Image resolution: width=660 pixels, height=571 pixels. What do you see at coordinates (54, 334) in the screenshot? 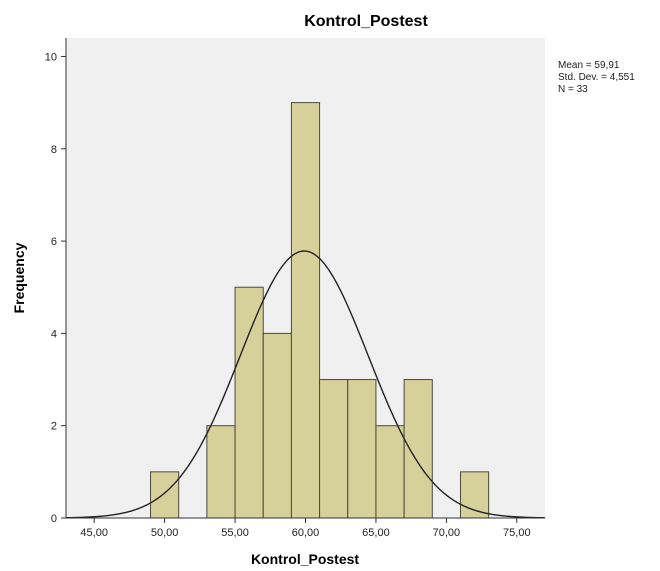
I see `y-tick-label: 4` at bounding box center [54, 334].